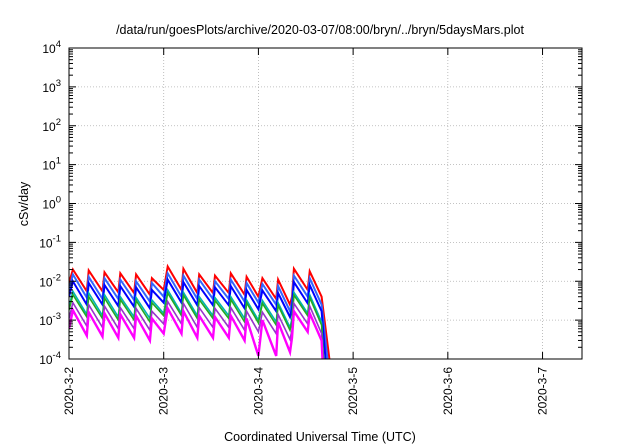 This screenshot has width=640, height=448. What do you see at coordinates (258, 391) in the screenshot?
I see `x-tick-label: 2020-3-4` at bounding box center [258, 391].